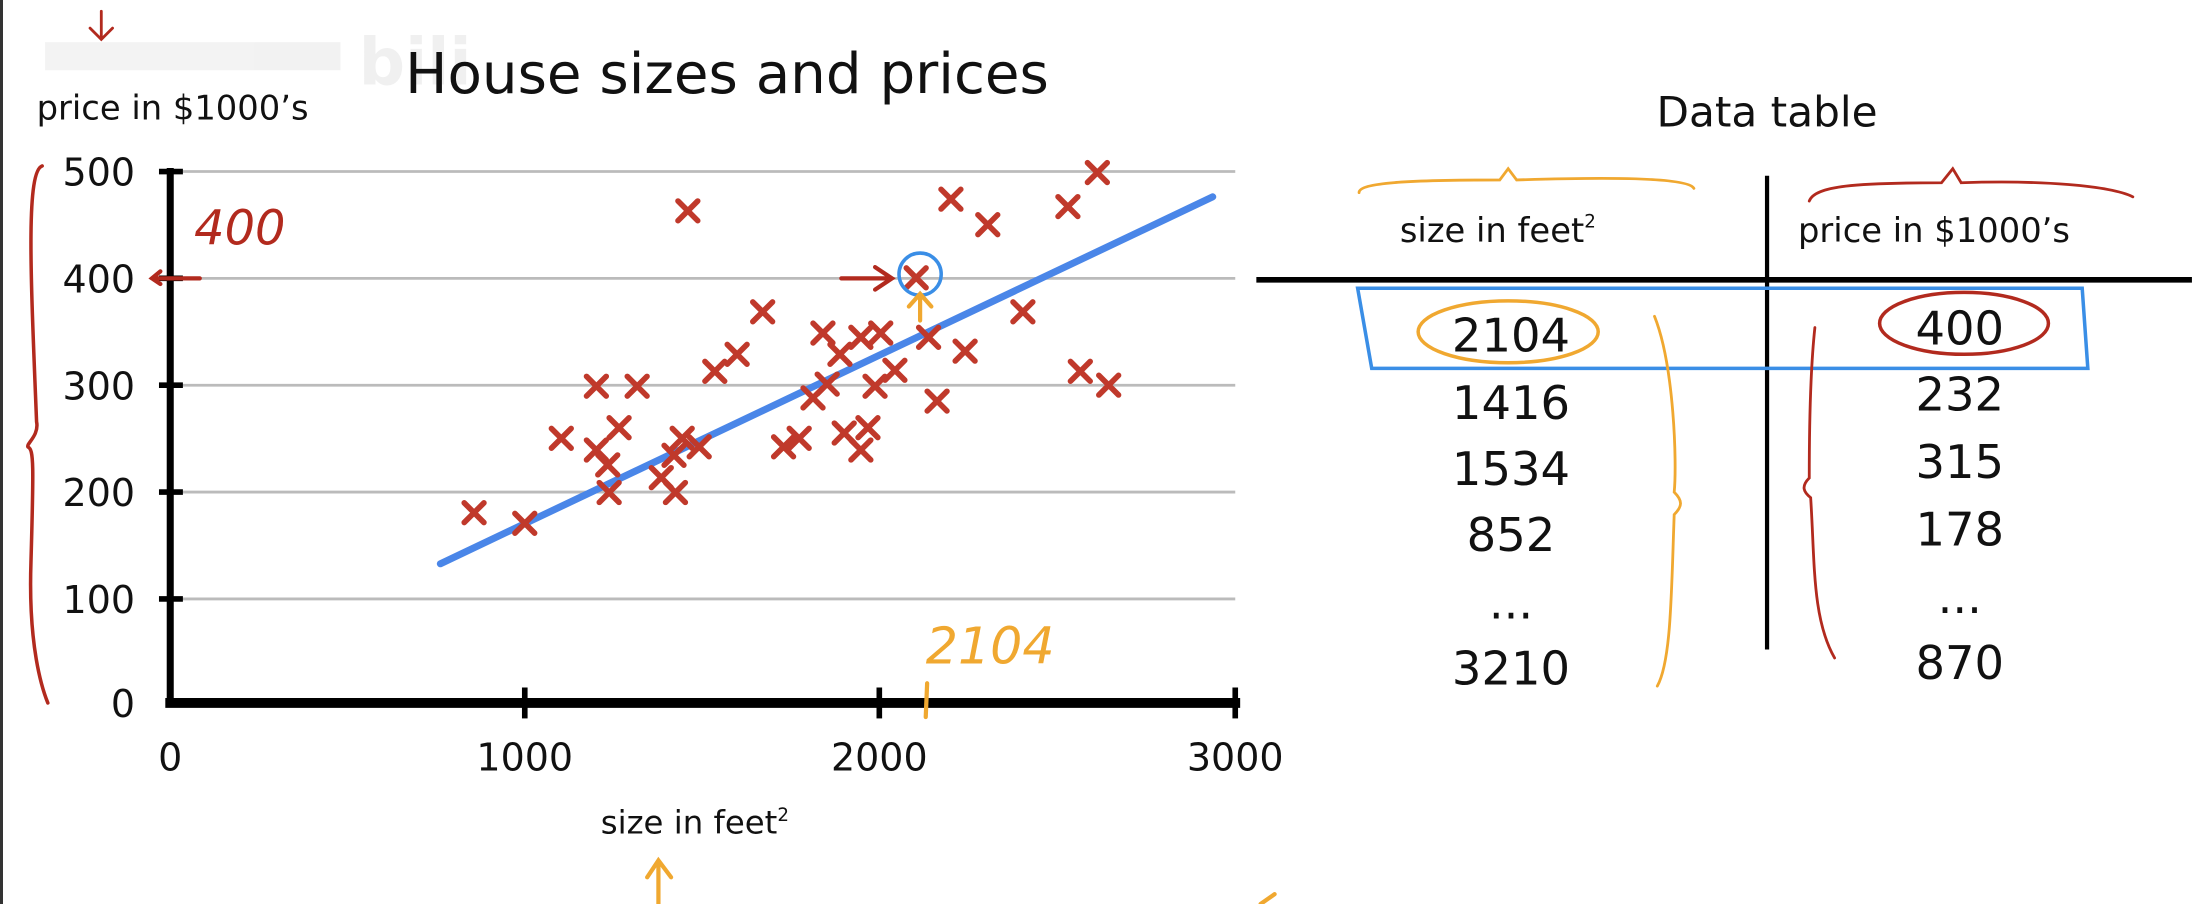 The image size is (2206, 908). Describe the element at coordinates (1767, 112) in the screenshot. I see `table-title: Data table` at that location.